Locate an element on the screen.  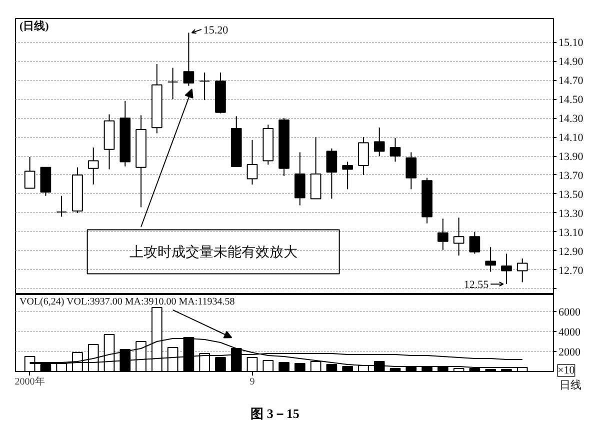
y-tick-label: 14.50 is located at coordinates (571, 100).